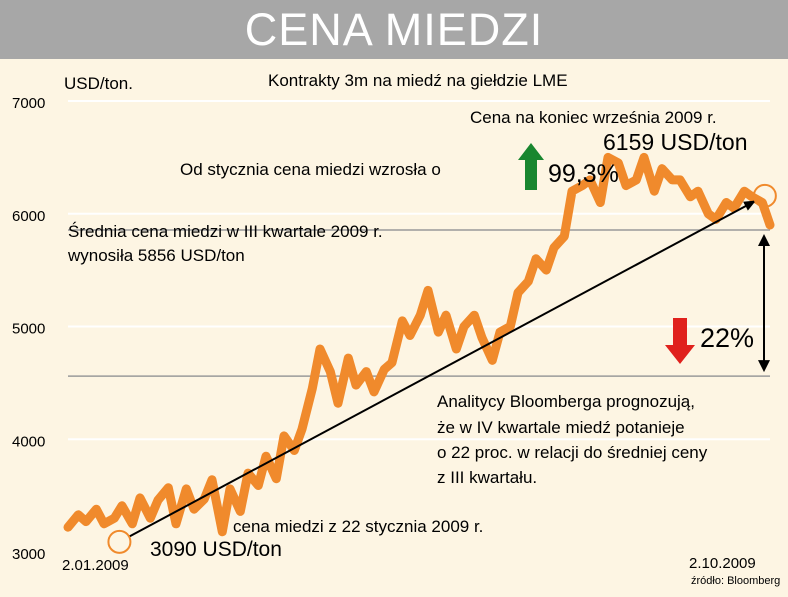 The height and width of the screenshot is (597, 788). What do you see at coordinates (583, 174) in the screenshot?
I see `growth-value: 99,3%` at bounding box center [583, 174].